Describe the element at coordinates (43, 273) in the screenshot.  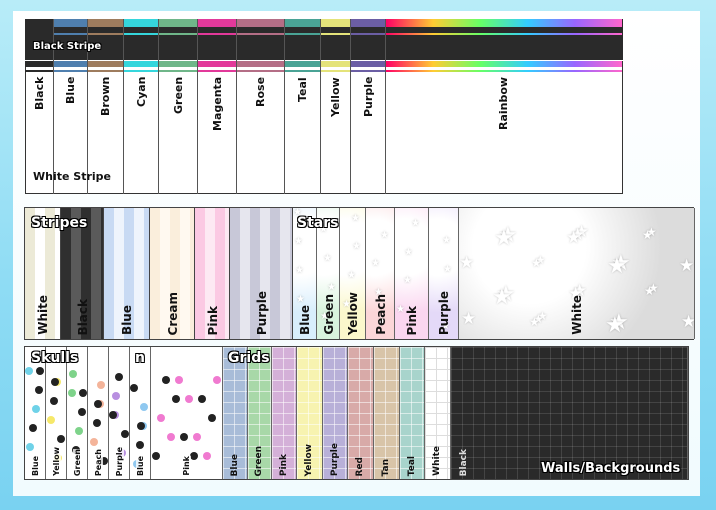
I see `stripe-swatch: White` at that location.